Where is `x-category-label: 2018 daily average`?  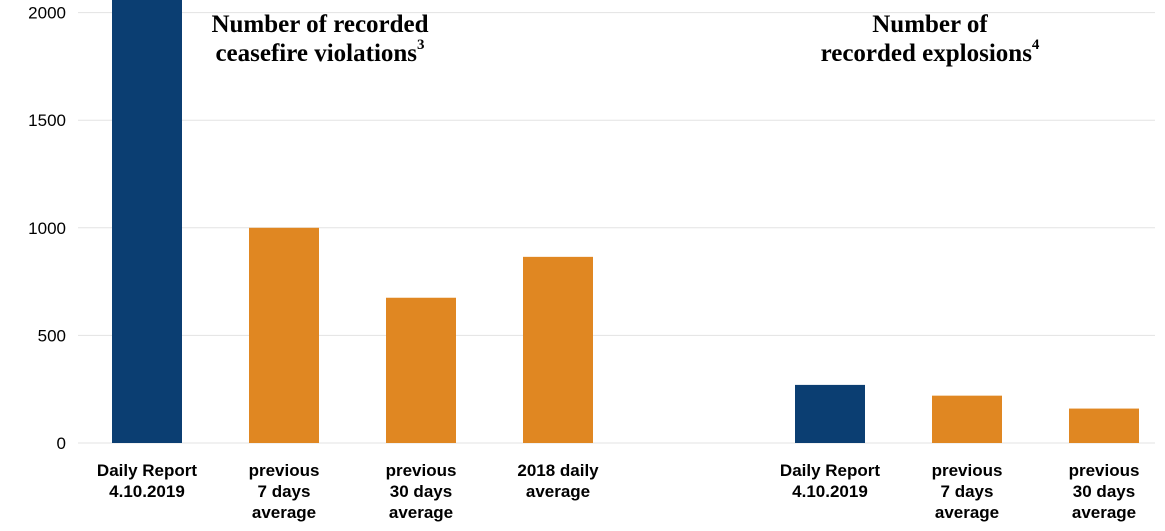
x-category-label: 2018 daily average is located at coordinates (558, 481).